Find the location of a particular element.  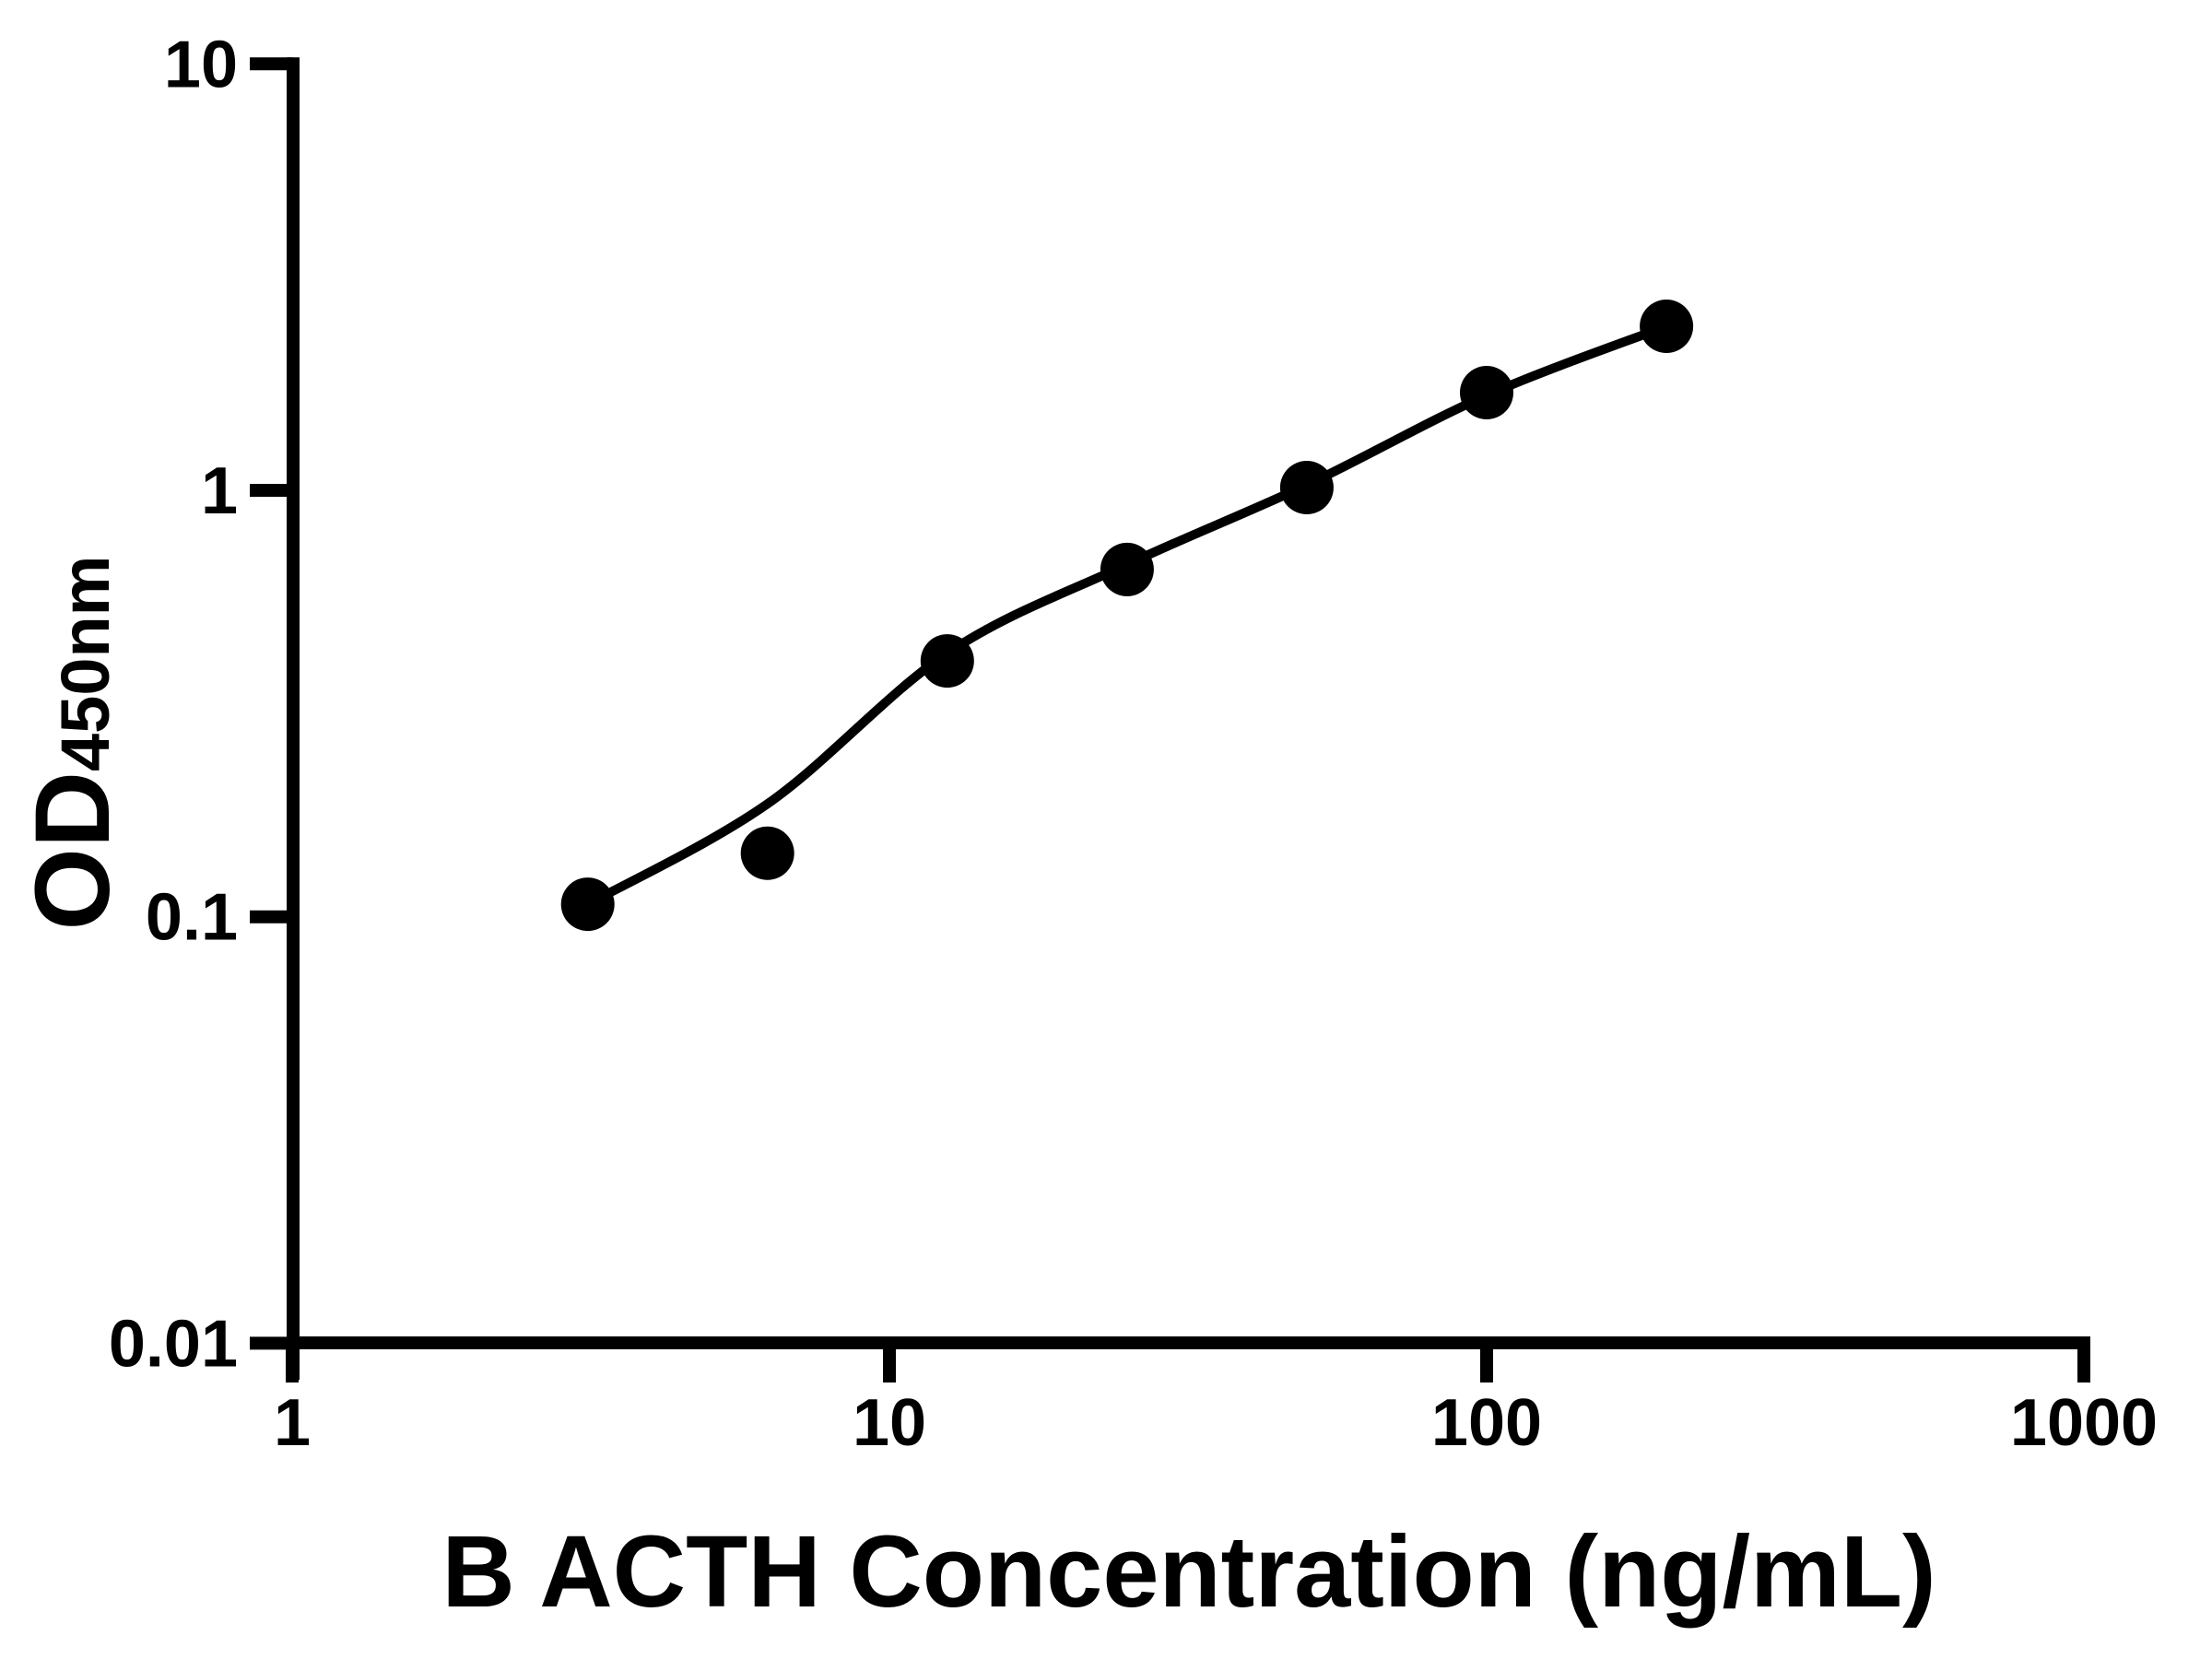

y-axis-title: OD450nm is located at coordinates (73, 743).